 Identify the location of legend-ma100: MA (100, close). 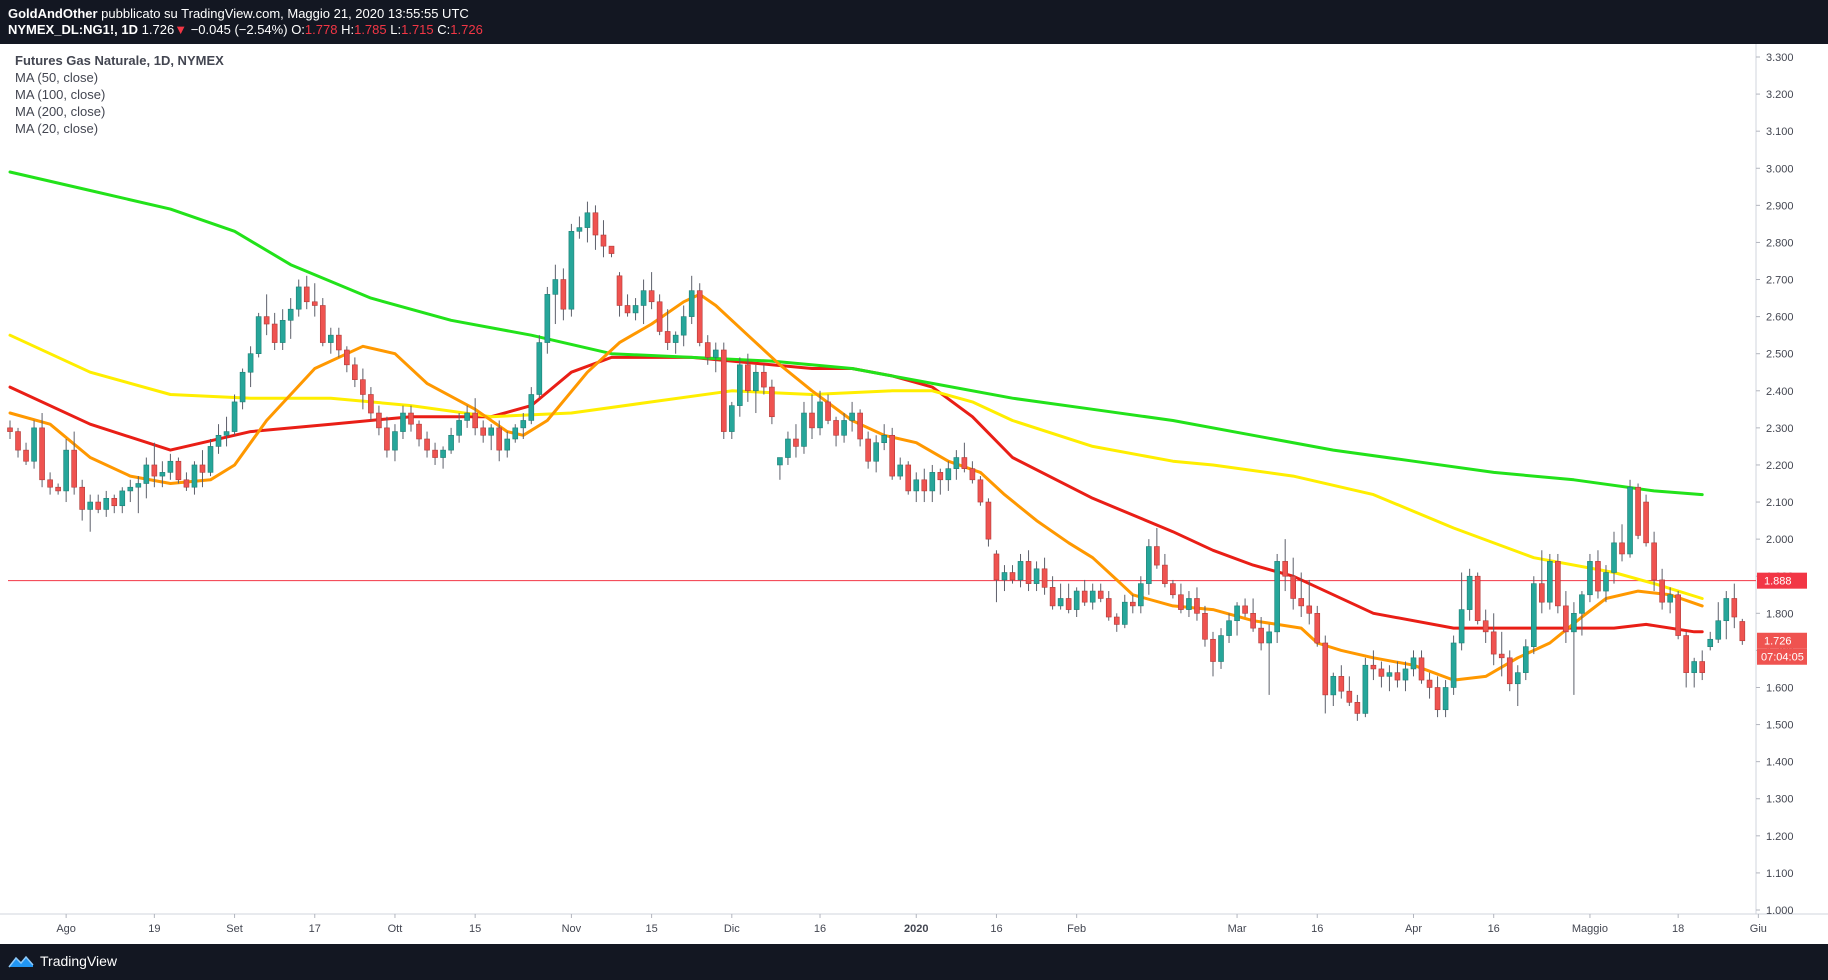
(60, 94).